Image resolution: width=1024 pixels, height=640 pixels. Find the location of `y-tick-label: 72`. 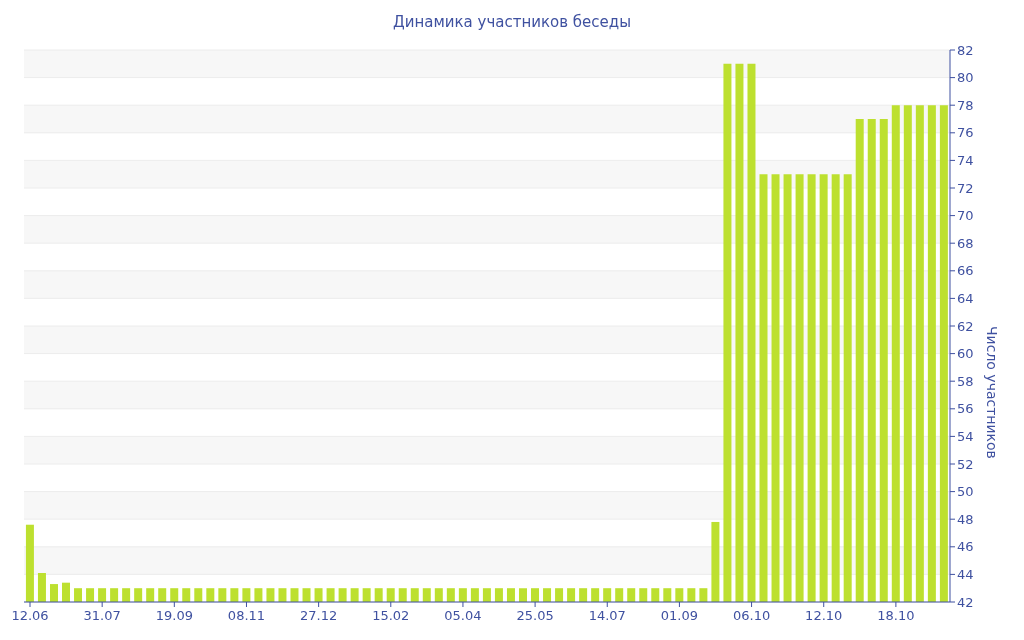

y-tick-label: 72 is located at coordinates (965, 188).